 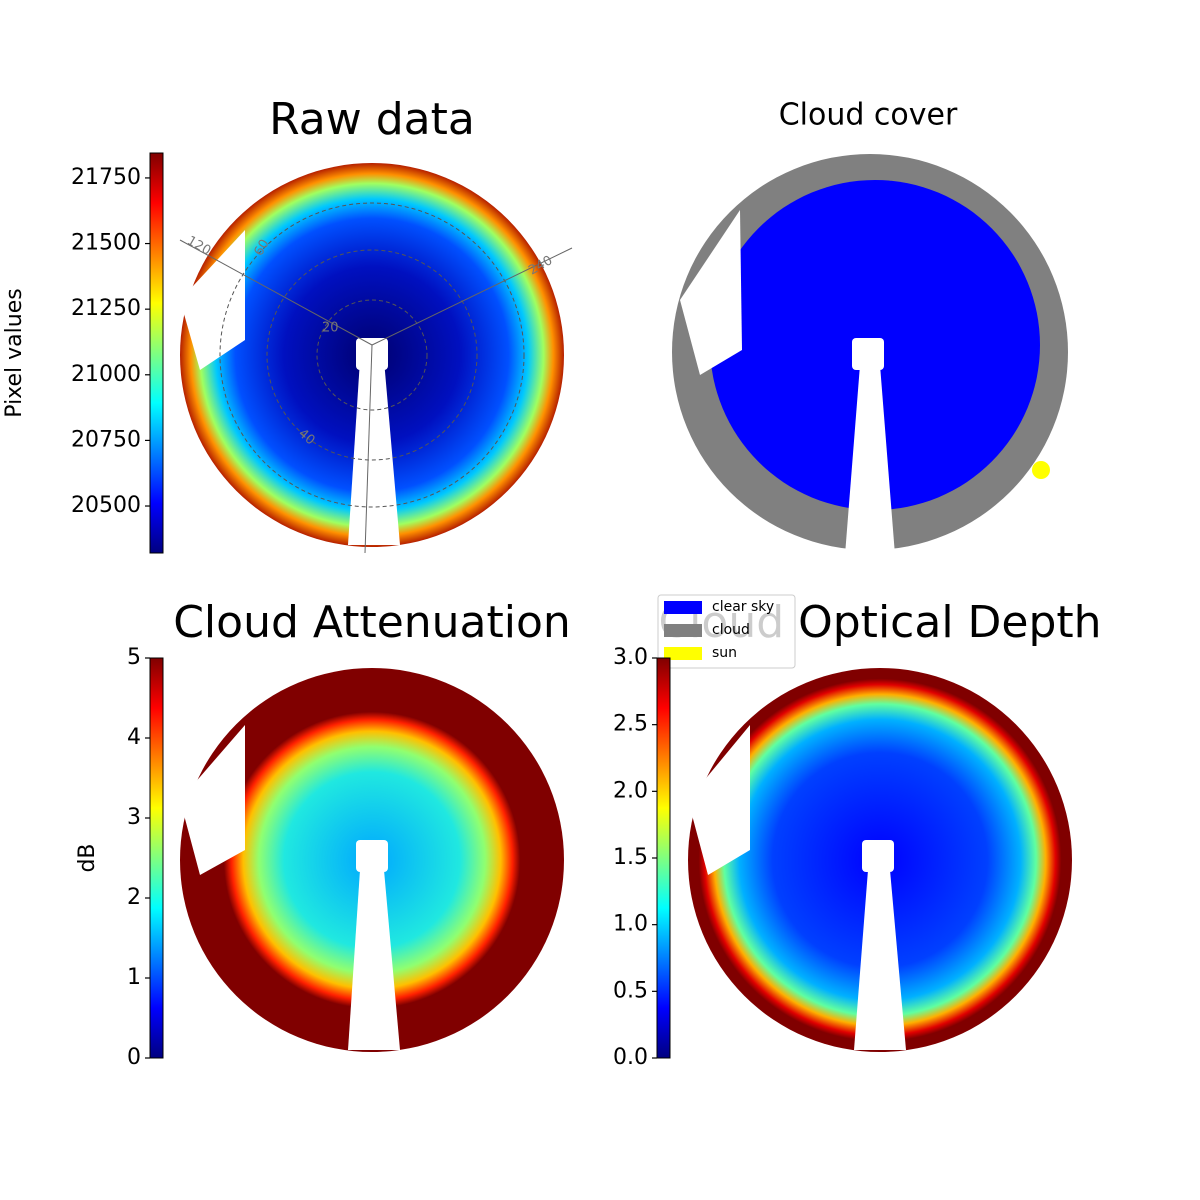 I want to click on polar-label: 20, so click(x=330, y=328).